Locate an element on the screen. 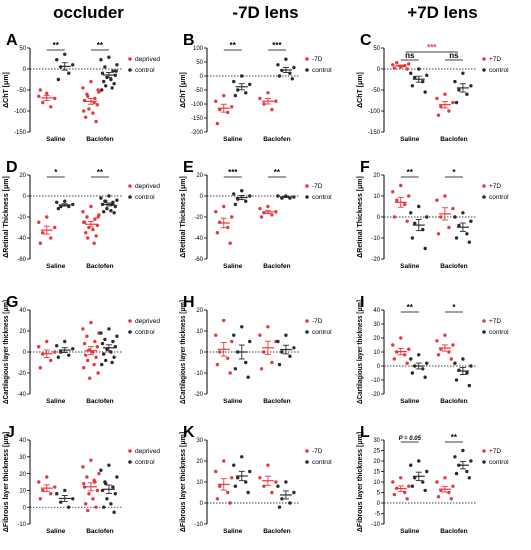  y-tick-label: 5 is located at coordinates (379, 494).